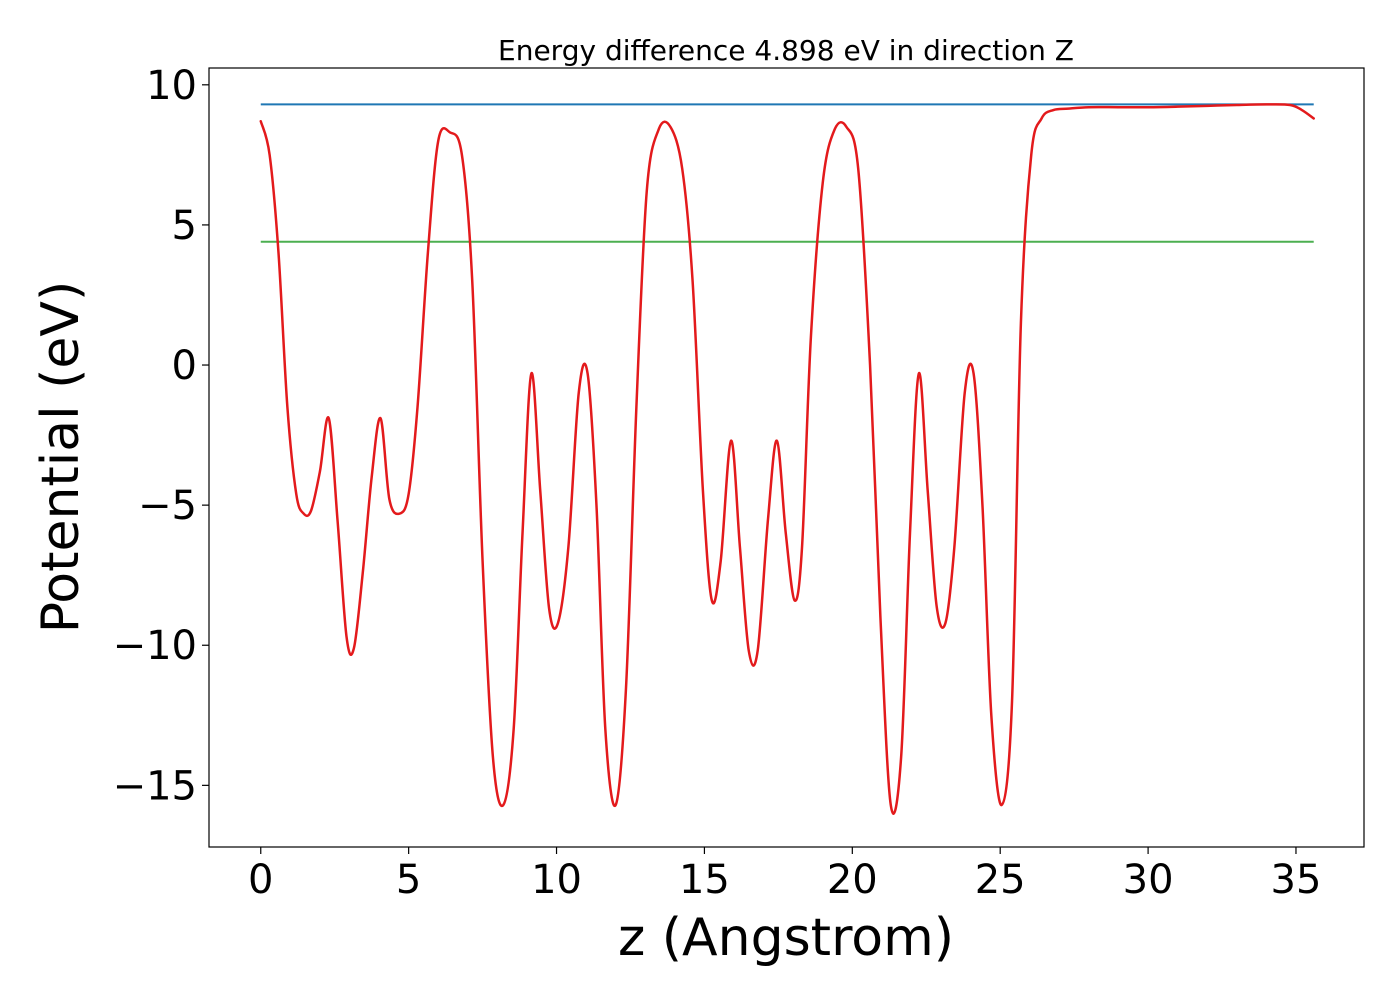 Image resolution: width=1400 pixels, height=1005 pixels. I want to click on x-axis-label: z (Angstrom), so click(786, 938).